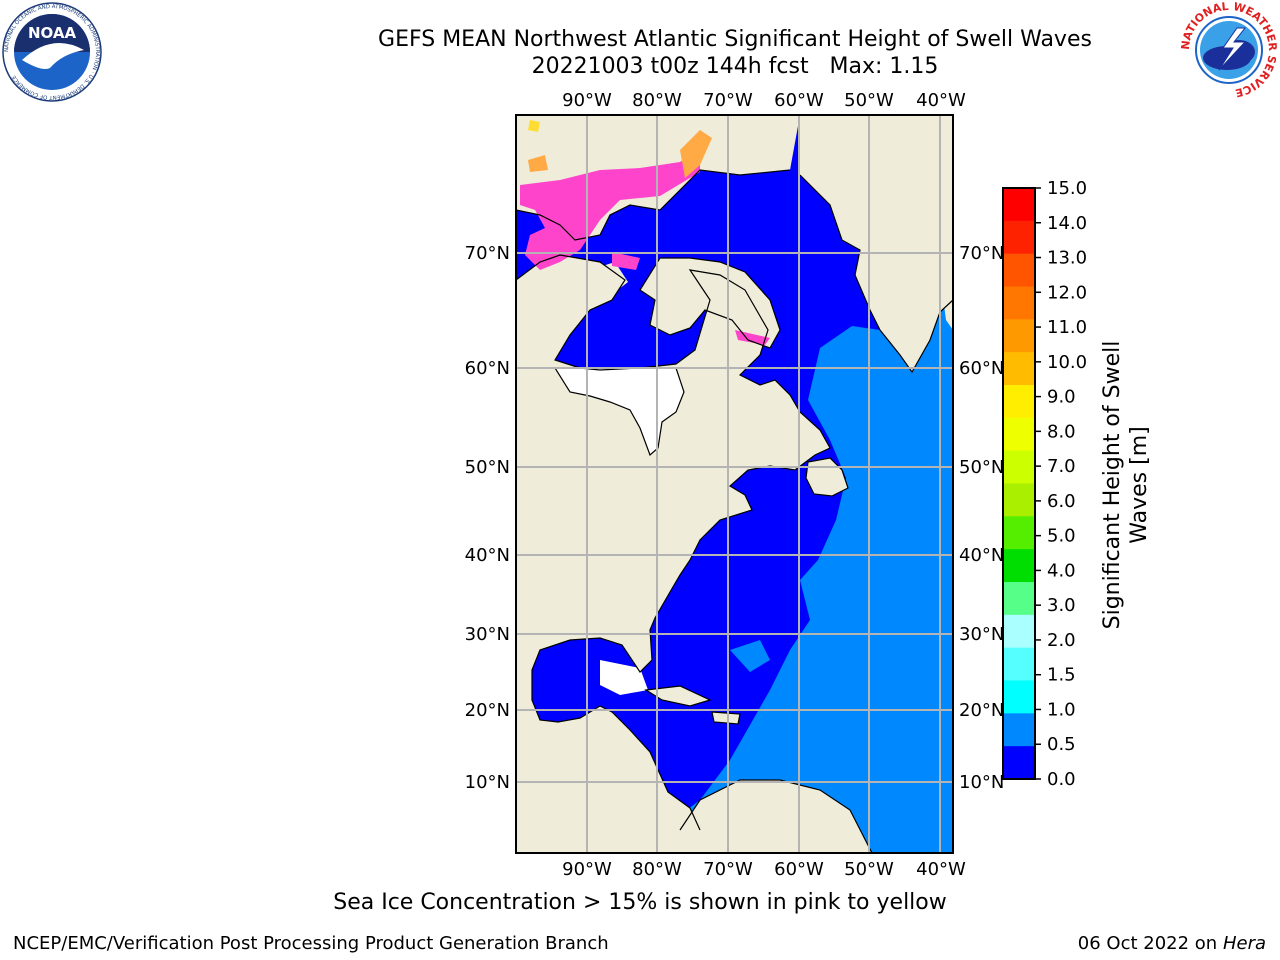 This screenshot has height=960, width=1280. Describe the element at coordinates (1067, 188) in the screenshot. I see `colorbar-tick-label: 15.0` at that location.